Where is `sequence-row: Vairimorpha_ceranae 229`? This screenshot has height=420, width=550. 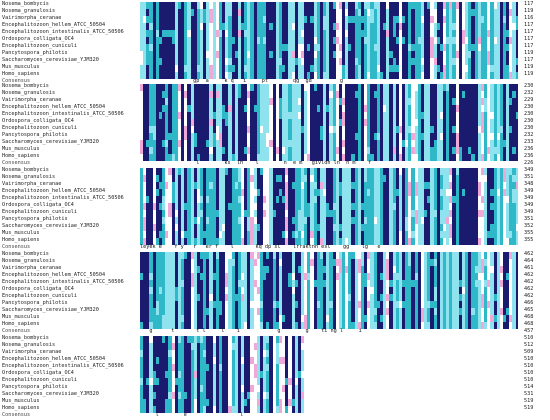
sequence-row: Vairimorpha_ceranae 229 is located at coordinates (275, 101).